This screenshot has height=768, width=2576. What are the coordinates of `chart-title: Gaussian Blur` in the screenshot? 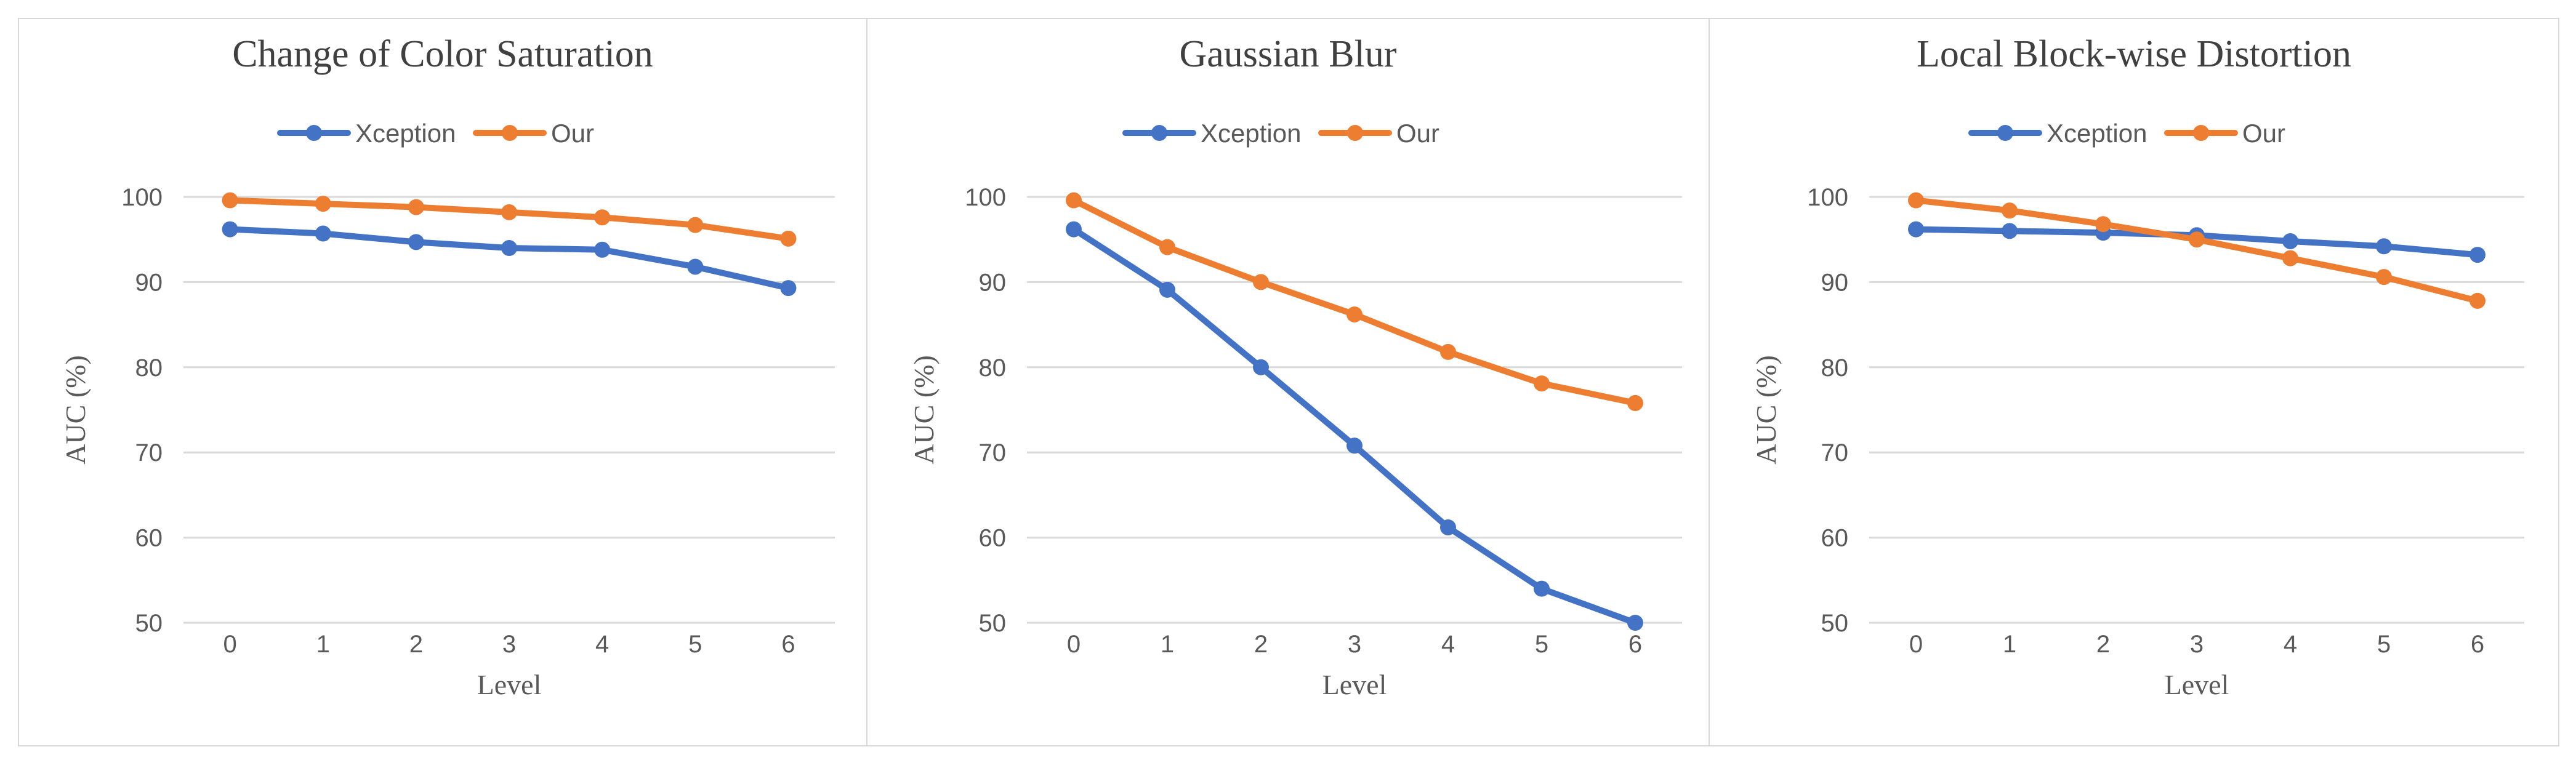 It's located at (1287, 54).